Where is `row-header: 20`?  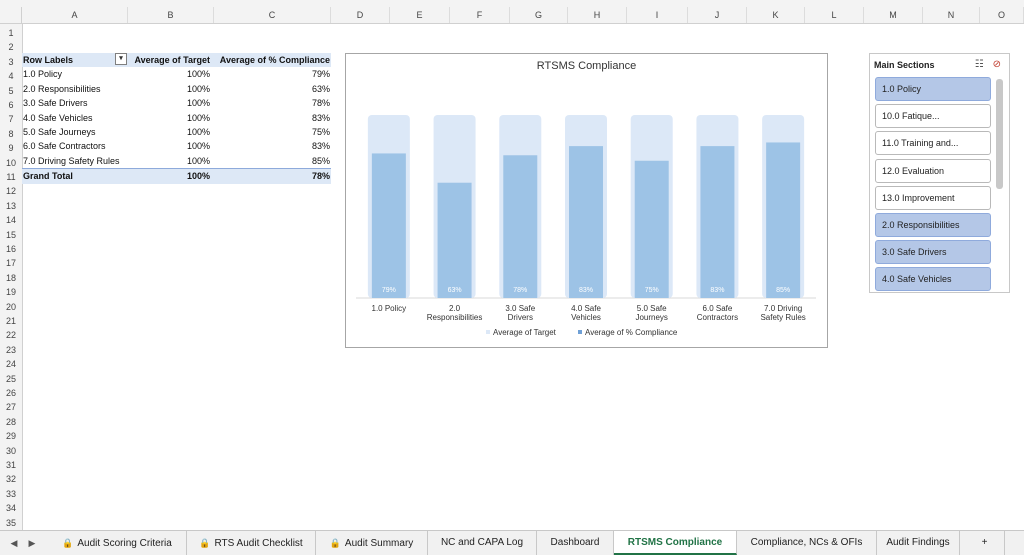 row-header: 20 is located at coordinates (10, 306).